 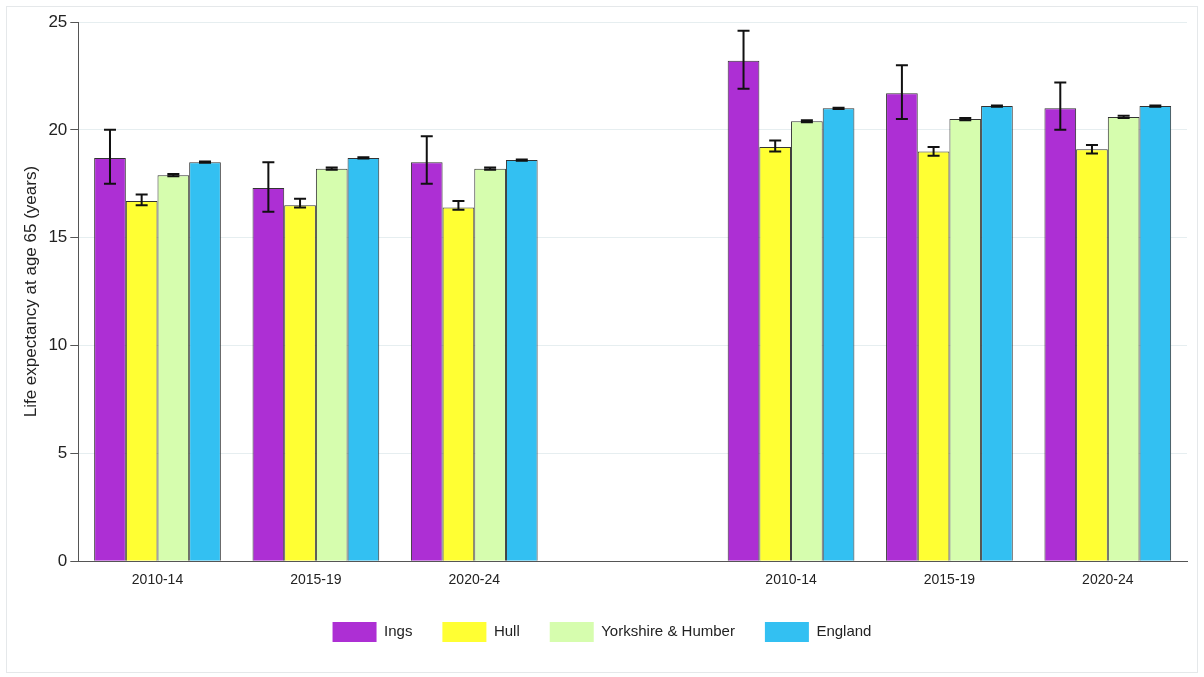 What do you see at coordinates (506, 631) in the screenshot?
I see `legend-label: Hull` at bounding box center [506, 631].